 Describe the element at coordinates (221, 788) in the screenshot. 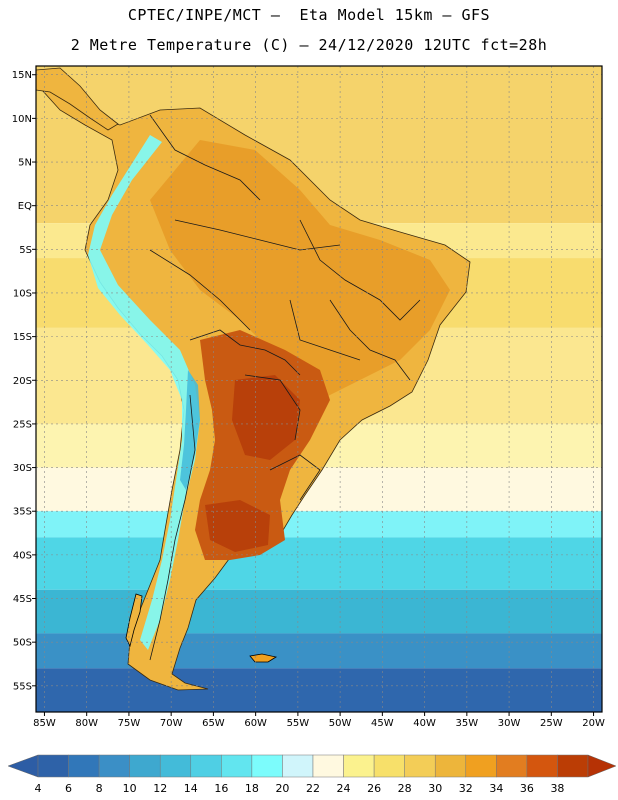

I see `colorbar-label: 16` at that location.